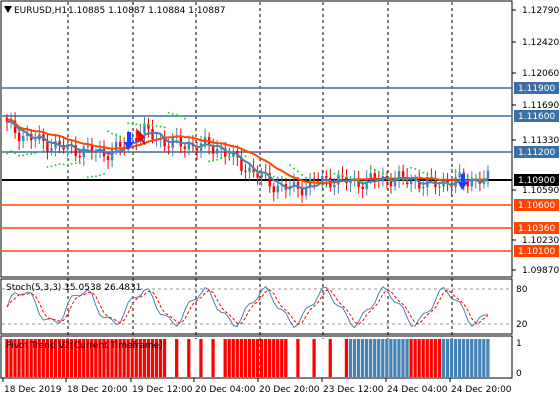 The image size is (560, 400). Describe the element at coordinates (540, 11) in the screenshot. I see `price-tick-label: 1.12790` at that location.